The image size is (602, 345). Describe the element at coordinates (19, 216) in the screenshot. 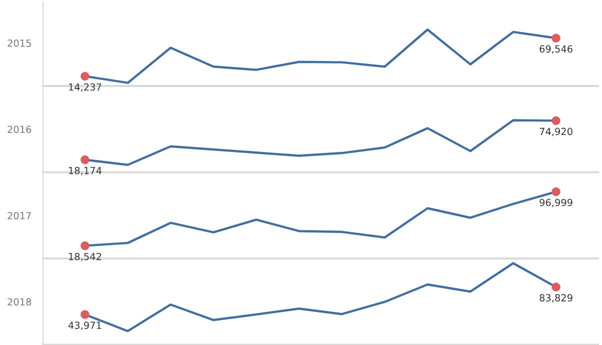

I see `y-axis-title: 2017` at that location.